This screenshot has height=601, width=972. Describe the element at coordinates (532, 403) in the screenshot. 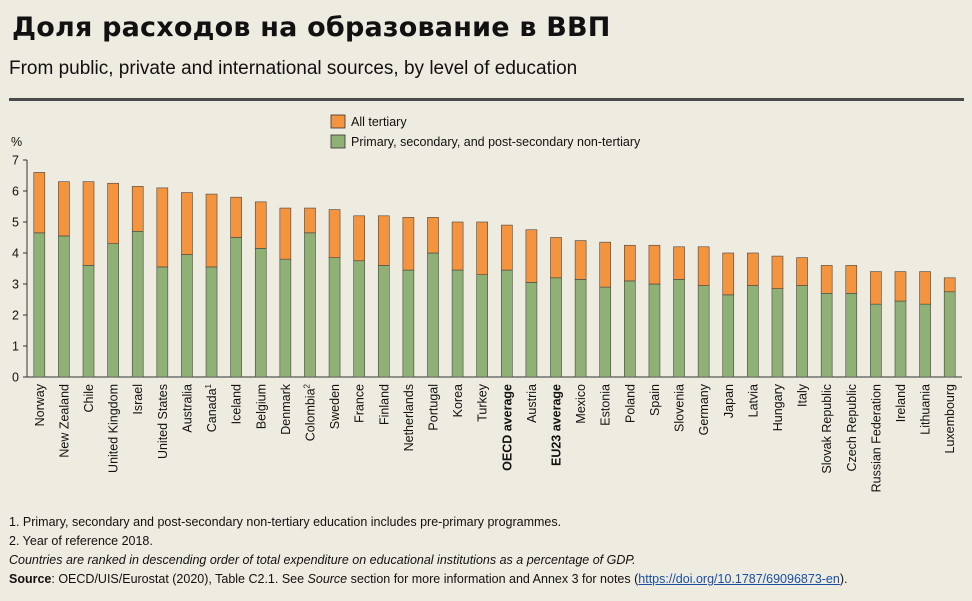

I see `category-name: Austria` at that location.